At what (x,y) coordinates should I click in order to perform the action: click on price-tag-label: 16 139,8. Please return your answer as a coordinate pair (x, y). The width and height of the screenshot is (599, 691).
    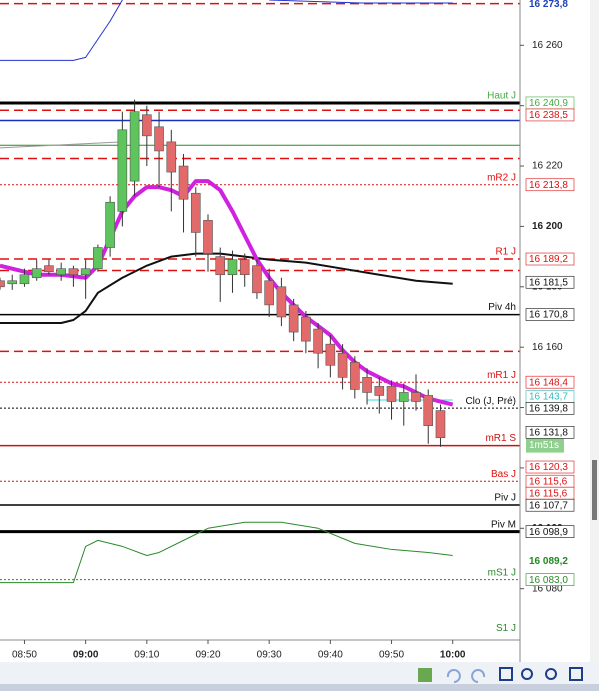
    Looking at the image, I should click on (548, 409).